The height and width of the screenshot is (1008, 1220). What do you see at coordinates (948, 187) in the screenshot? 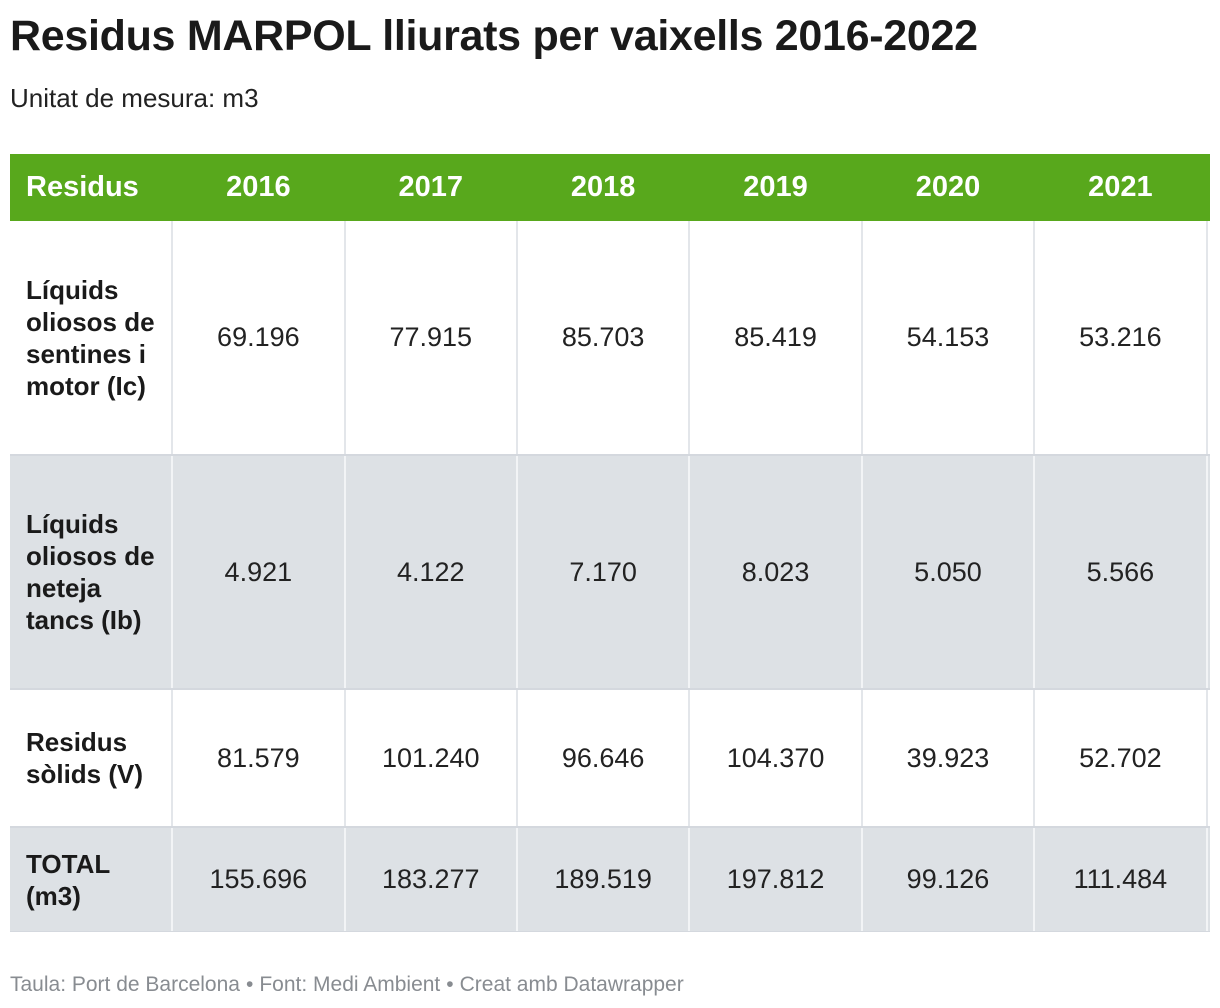
I see `column-header-year: 2020` at bounding box center [948, 187].